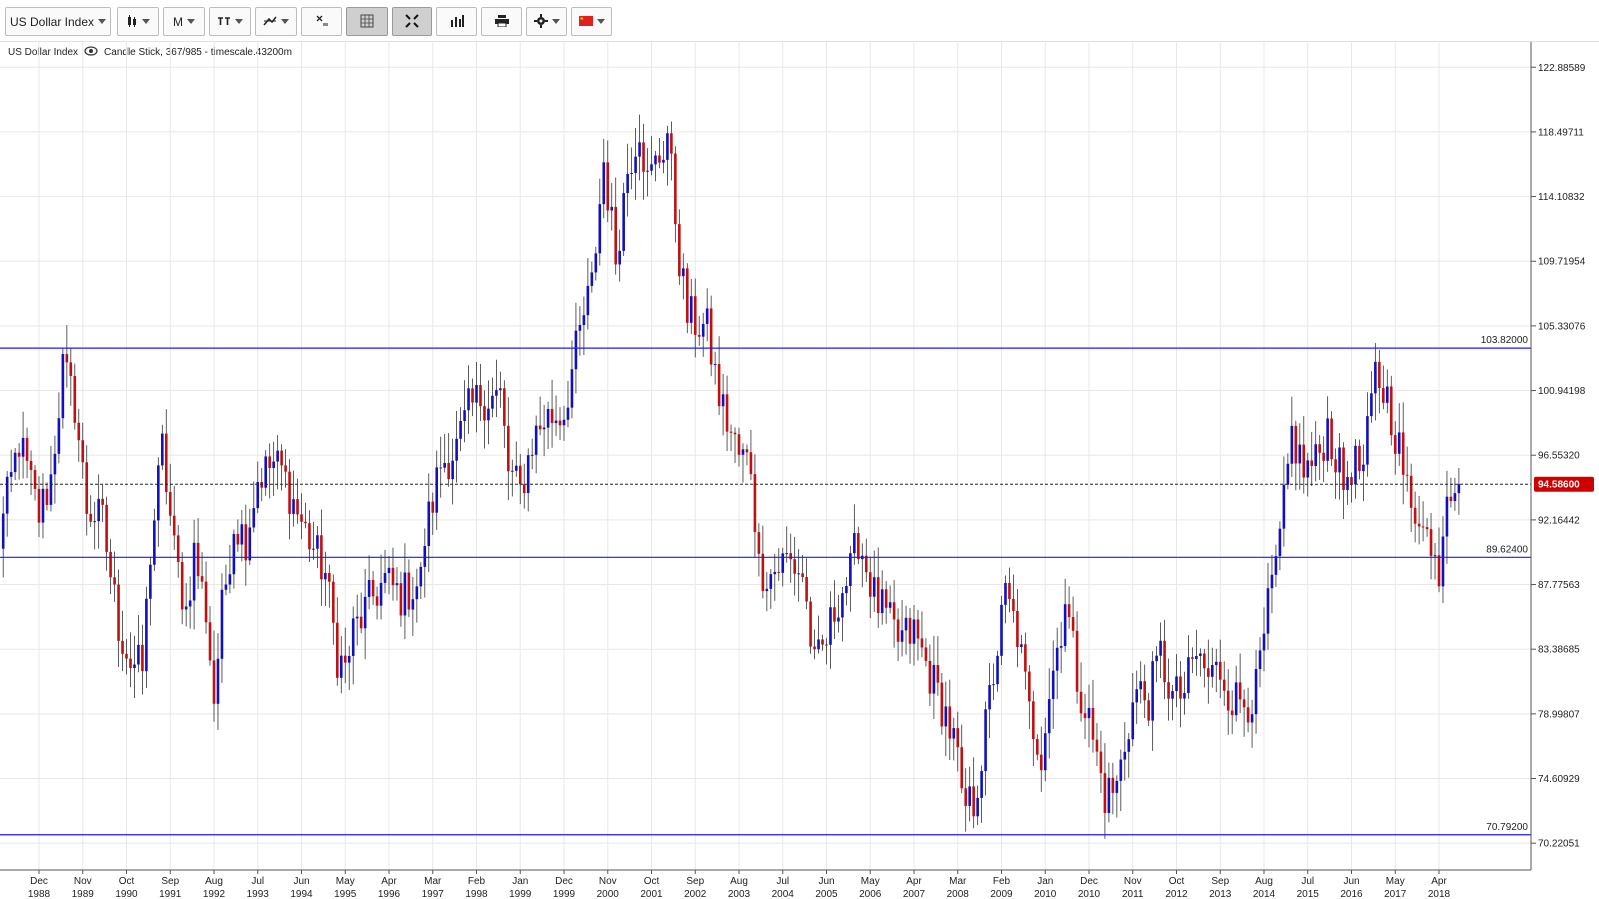  I want to click on time-tick-year: 2012, so click(1176, 894).